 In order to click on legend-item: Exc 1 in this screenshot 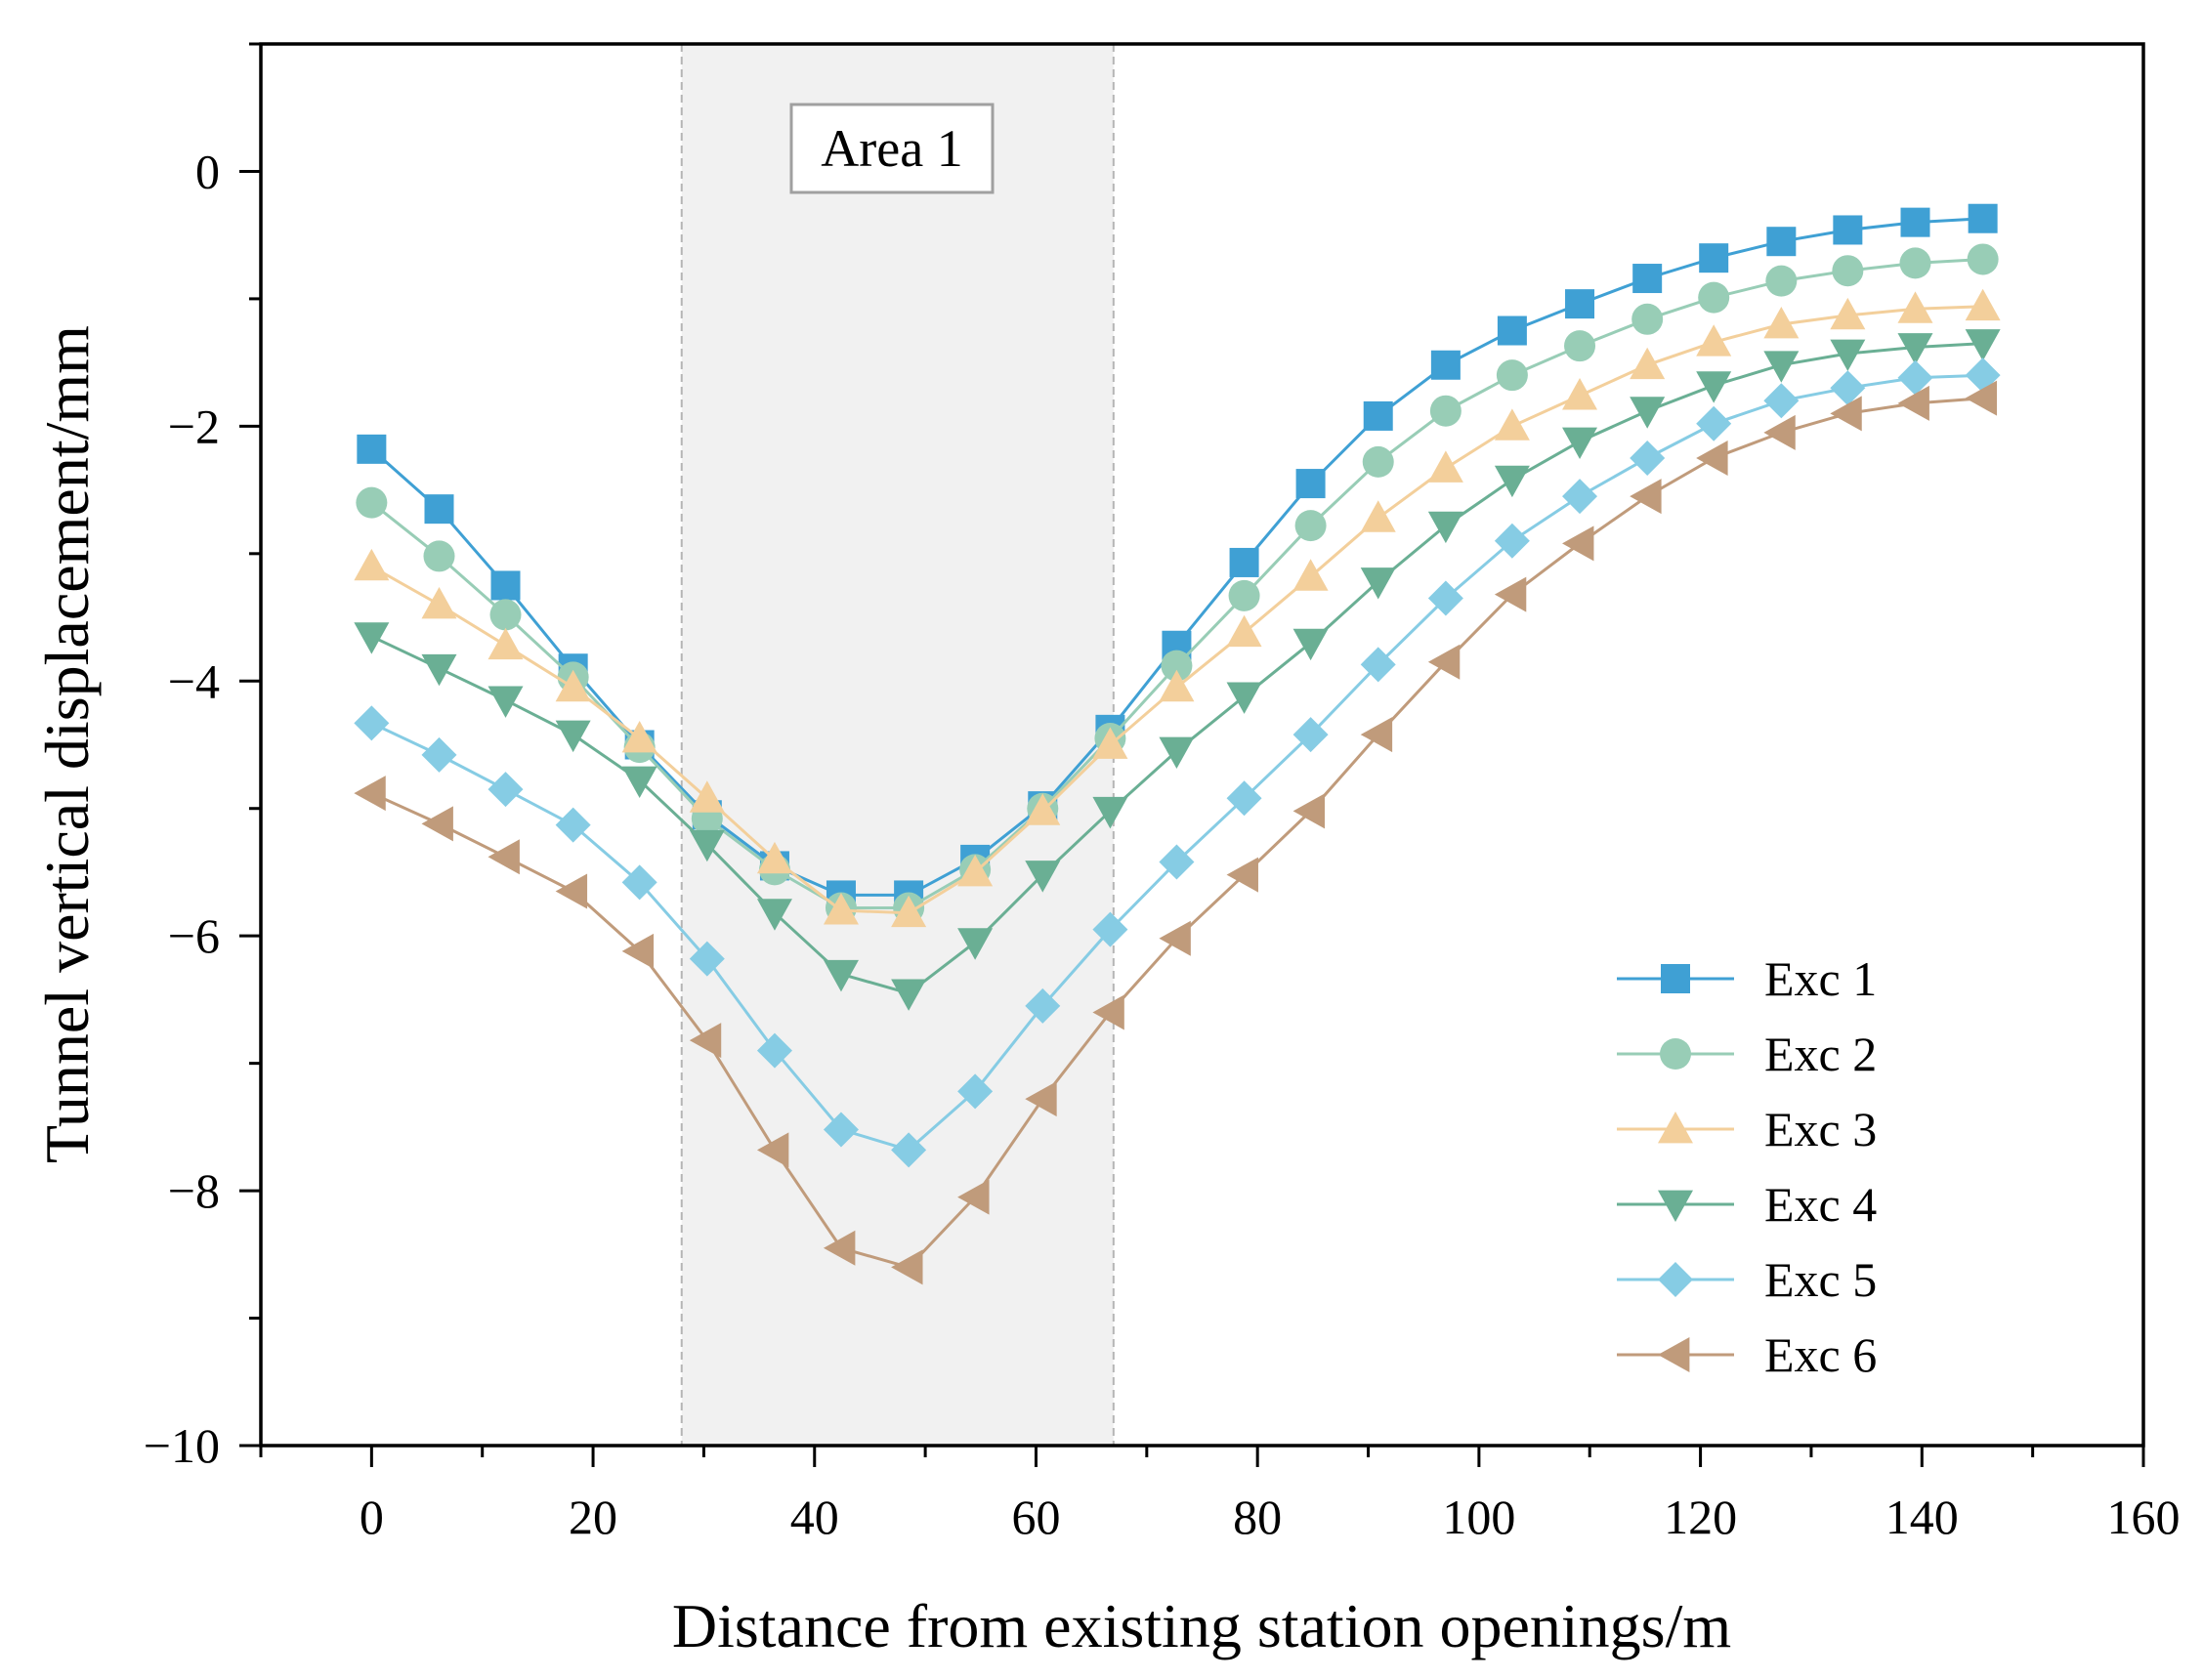, I will do `click(1747, 978)`.